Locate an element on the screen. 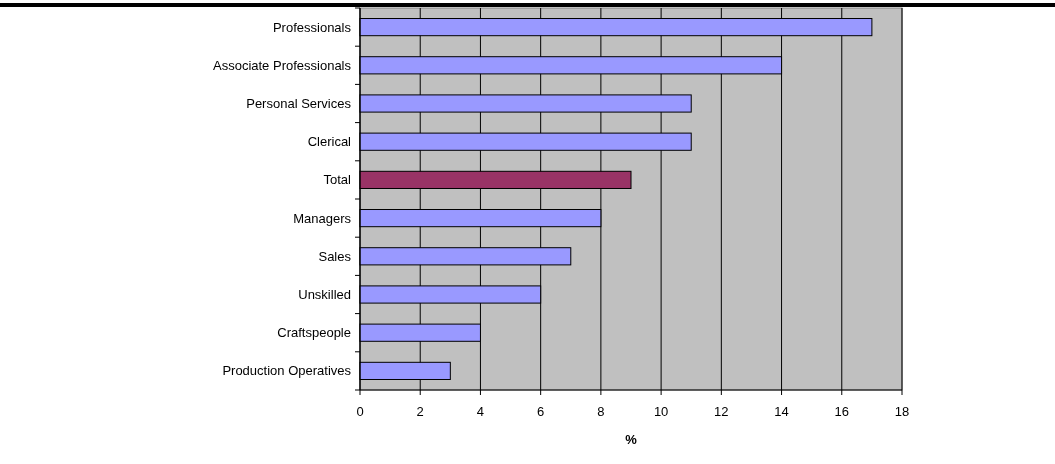  y-tick-label: Managers is located at coordinates (322, 218).